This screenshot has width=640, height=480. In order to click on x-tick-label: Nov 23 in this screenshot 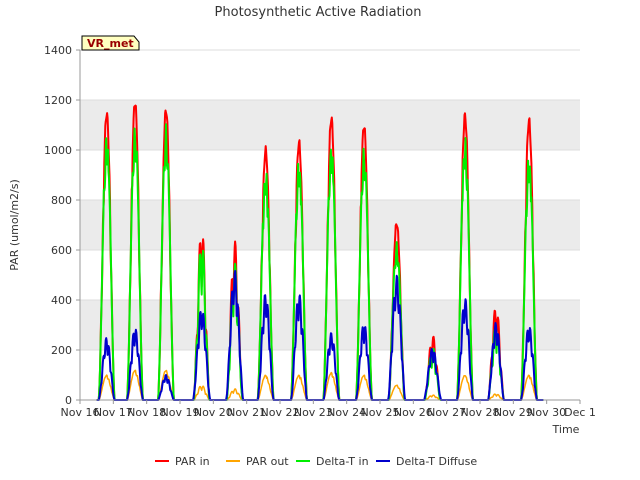, I will do `click(313, 412)`.